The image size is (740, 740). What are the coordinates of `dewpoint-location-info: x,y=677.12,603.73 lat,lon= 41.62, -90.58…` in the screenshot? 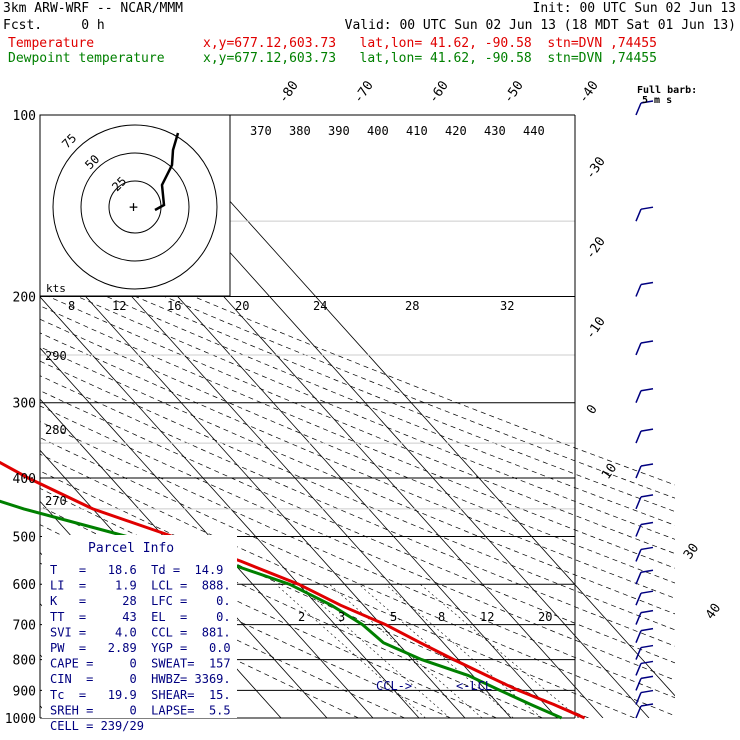 It's located at (430, 58).